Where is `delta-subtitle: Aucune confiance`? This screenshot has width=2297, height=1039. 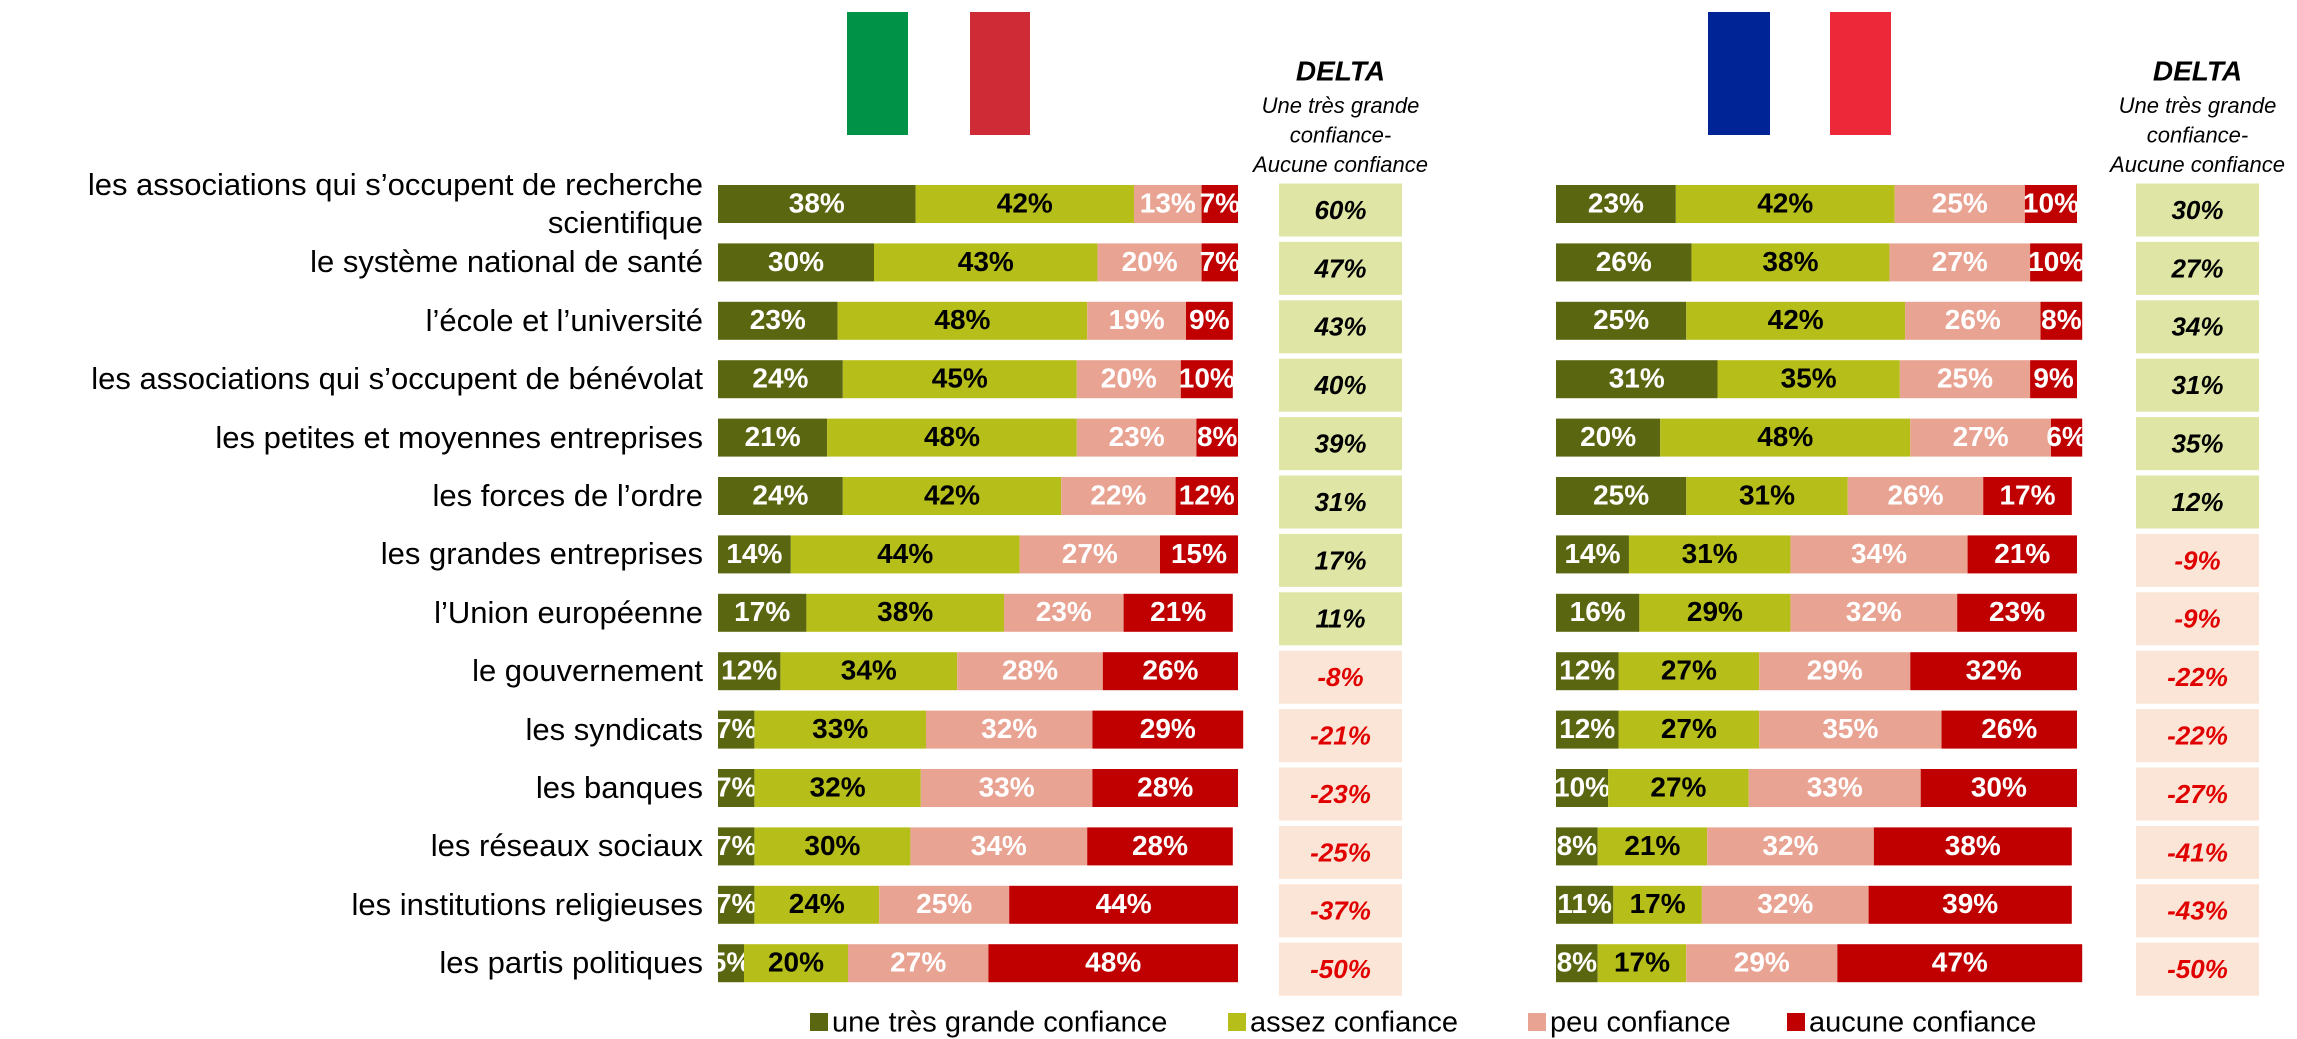 delta-subtitle: Aucune confiance is located at coordinates (1339, 164).